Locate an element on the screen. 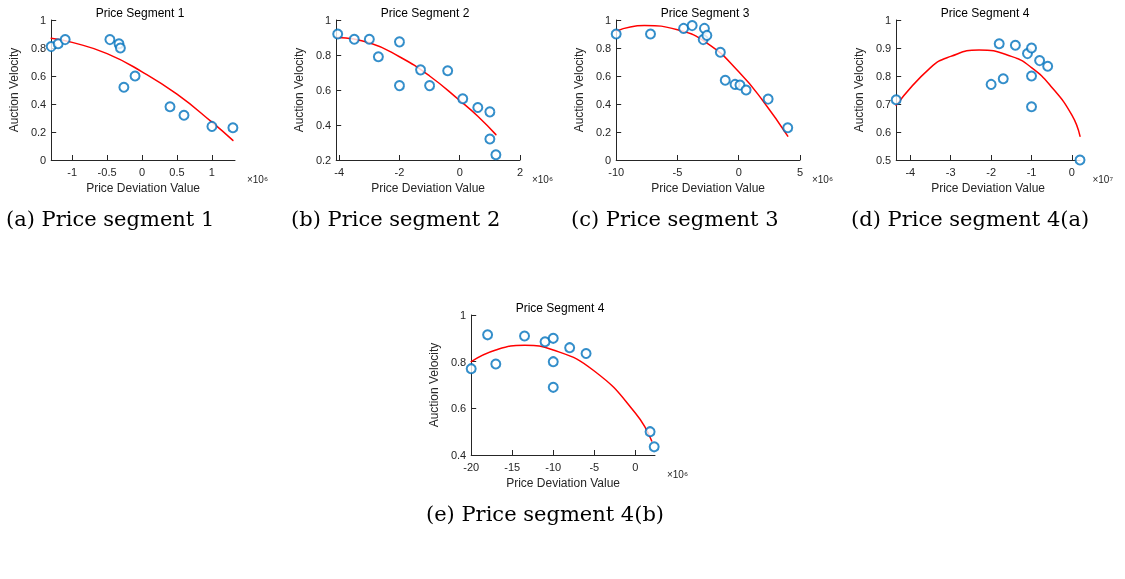  text: (e) Price segment 4(b) is located at coordinates (546, 514).